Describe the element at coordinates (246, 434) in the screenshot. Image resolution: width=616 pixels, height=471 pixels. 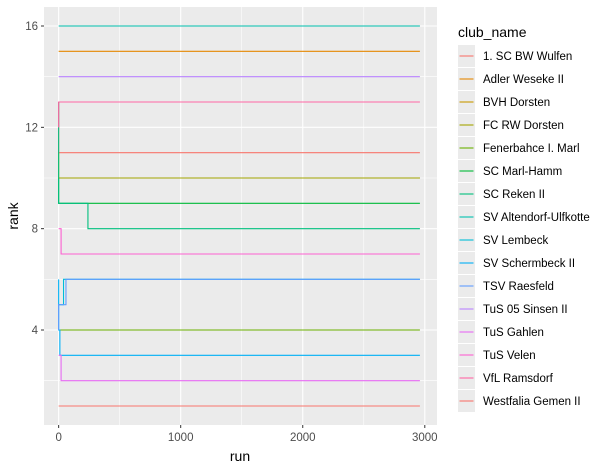
I see `x-axis-ticks: 0 1000 2000 3000` at that location.